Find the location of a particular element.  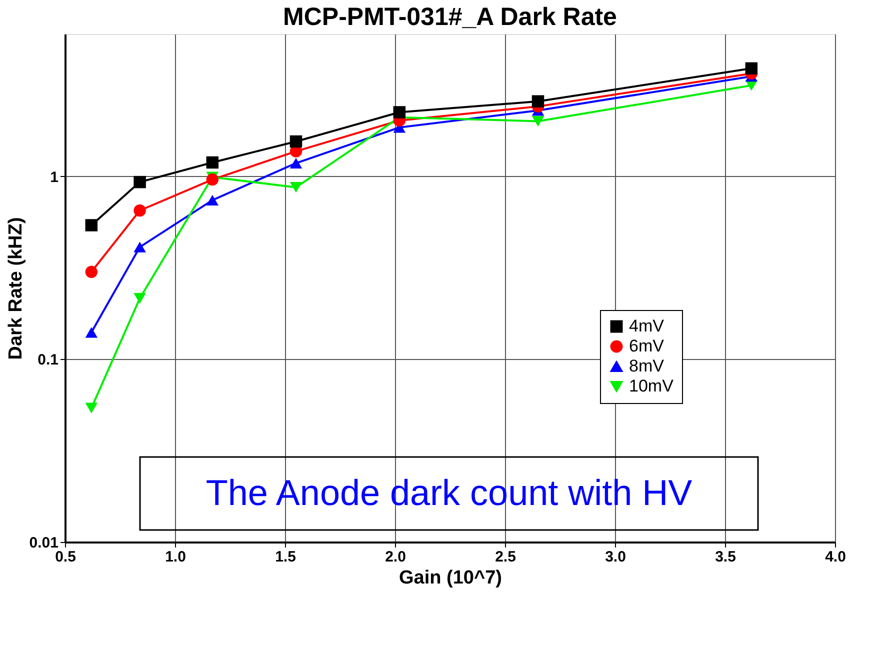

x-tick-label: 2.5 is located at coordinates (505, 557).